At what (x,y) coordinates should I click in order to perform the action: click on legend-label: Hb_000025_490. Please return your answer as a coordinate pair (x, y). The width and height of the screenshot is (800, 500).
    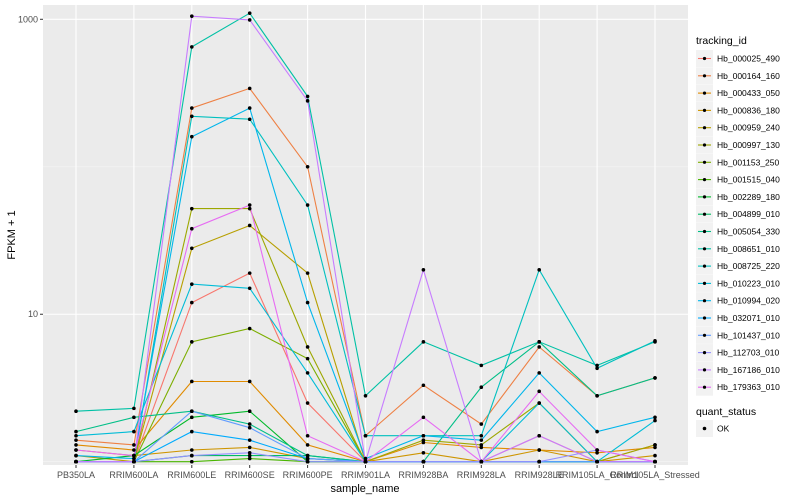
    Looking at the image, I should click on (748, 59).